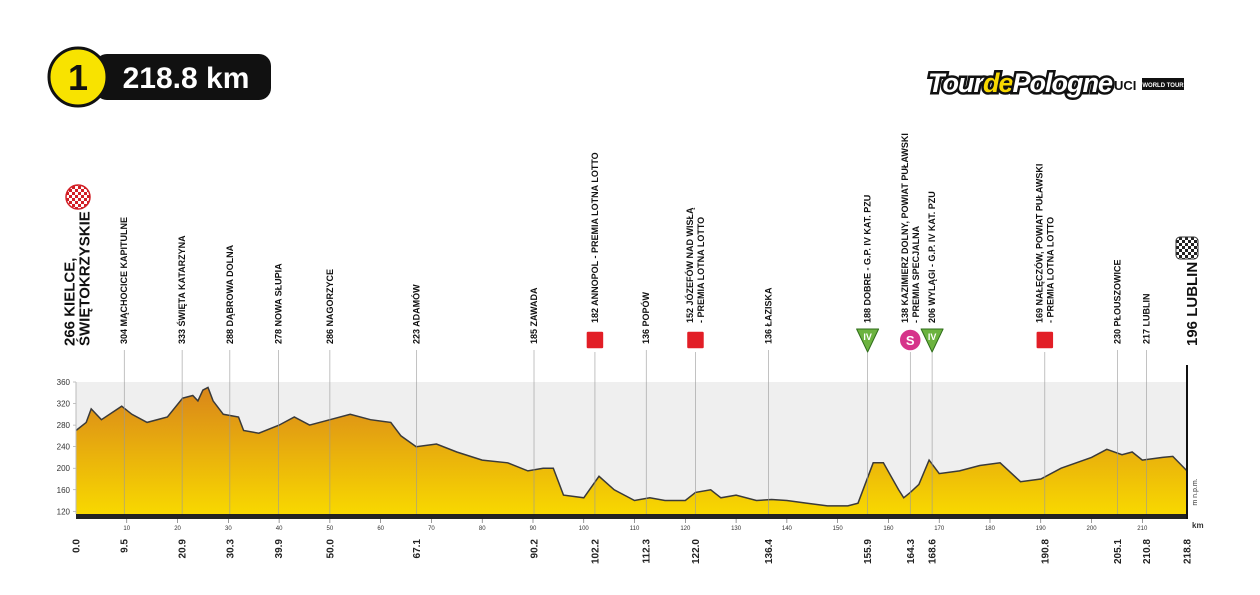  What do you see at coordinates (78, 197) in the screenshot?
I see `start-icon` at bounding box center [78, 197].